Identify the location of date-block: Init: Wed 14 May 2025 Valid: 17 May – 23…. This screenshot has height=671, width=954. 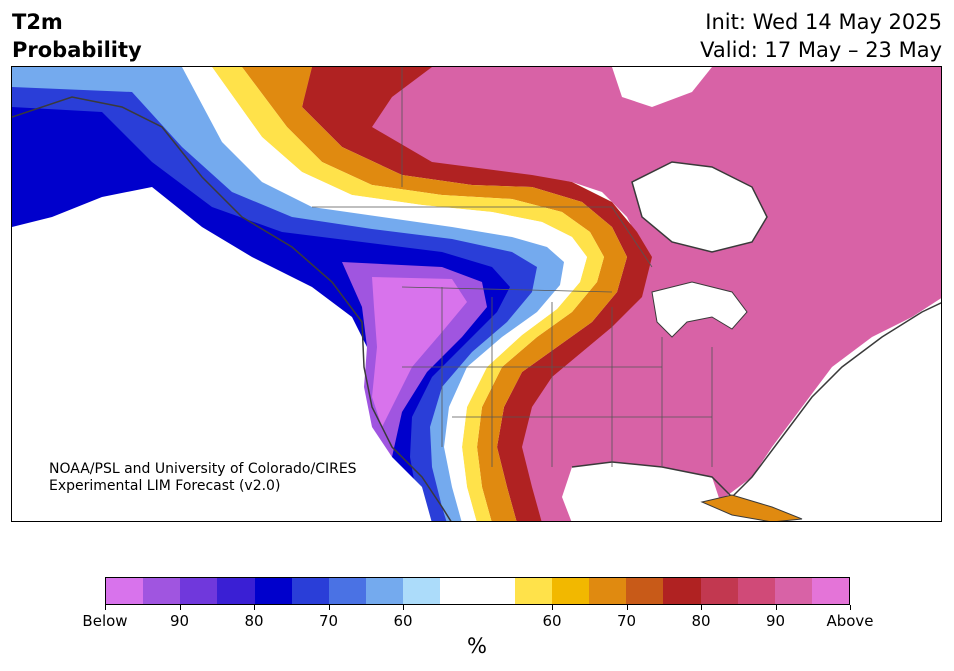
(821, 36).